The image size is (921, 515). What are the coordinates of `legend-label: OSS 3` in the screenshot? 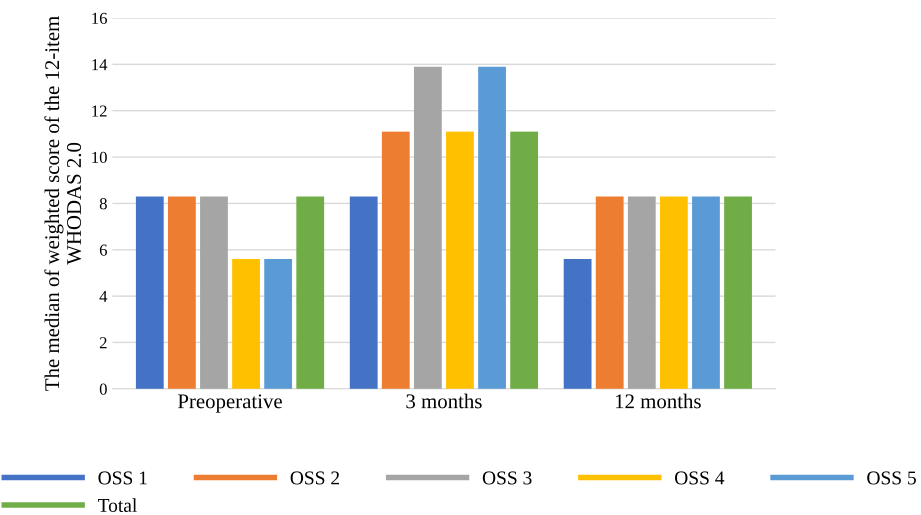 It's located at (507, 478).